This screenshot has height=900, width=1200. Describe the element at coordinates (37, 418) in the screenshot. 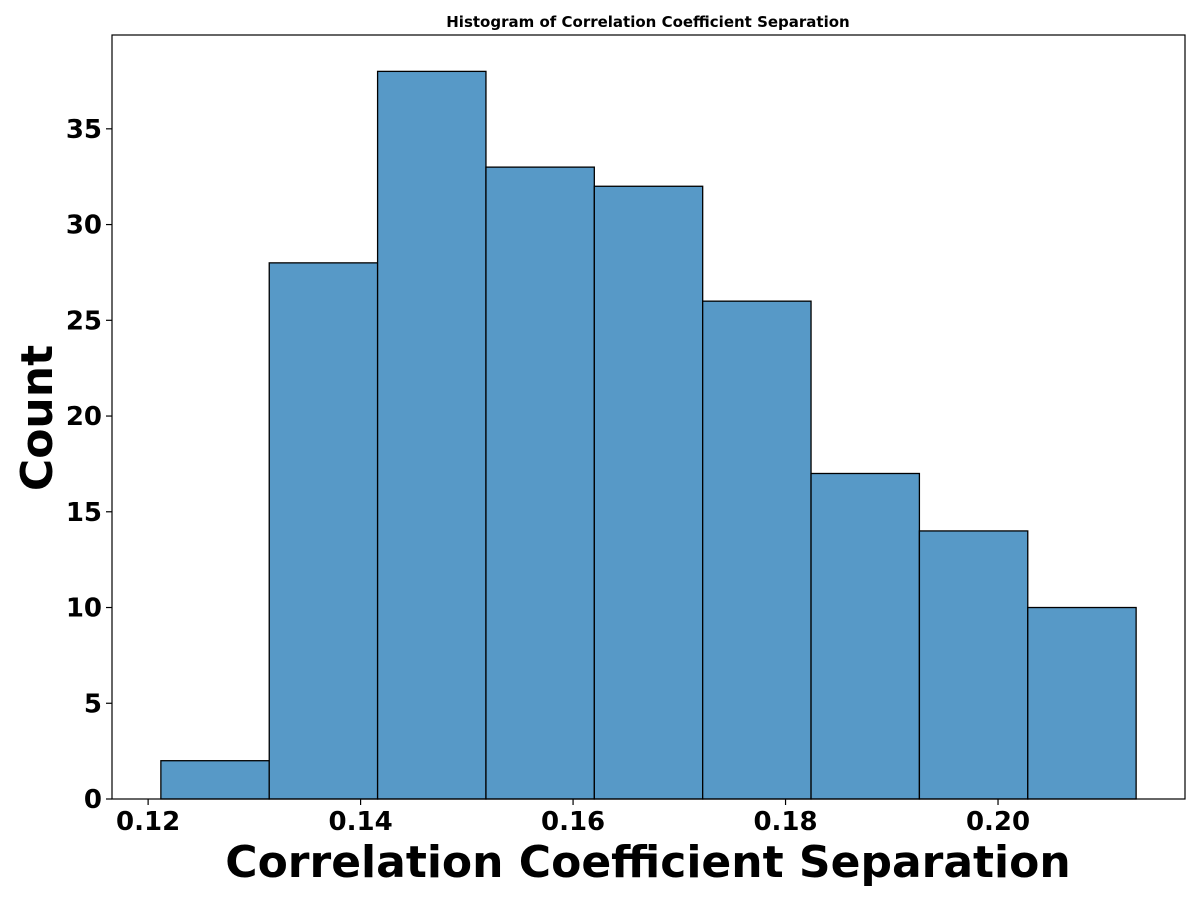

I see `y-axis-label: Count` at that location.